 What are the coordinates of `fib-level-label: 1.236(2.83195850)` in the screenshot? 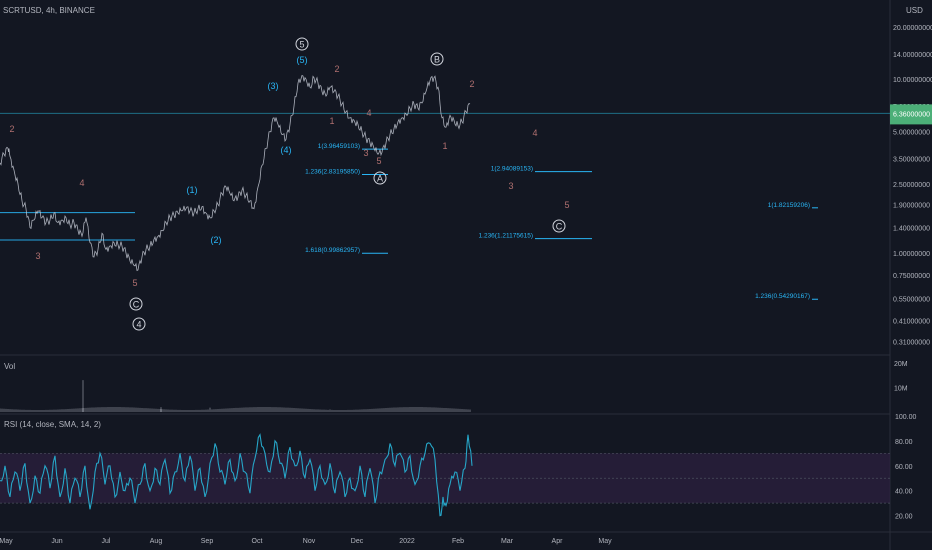 It's located at (332, 171).